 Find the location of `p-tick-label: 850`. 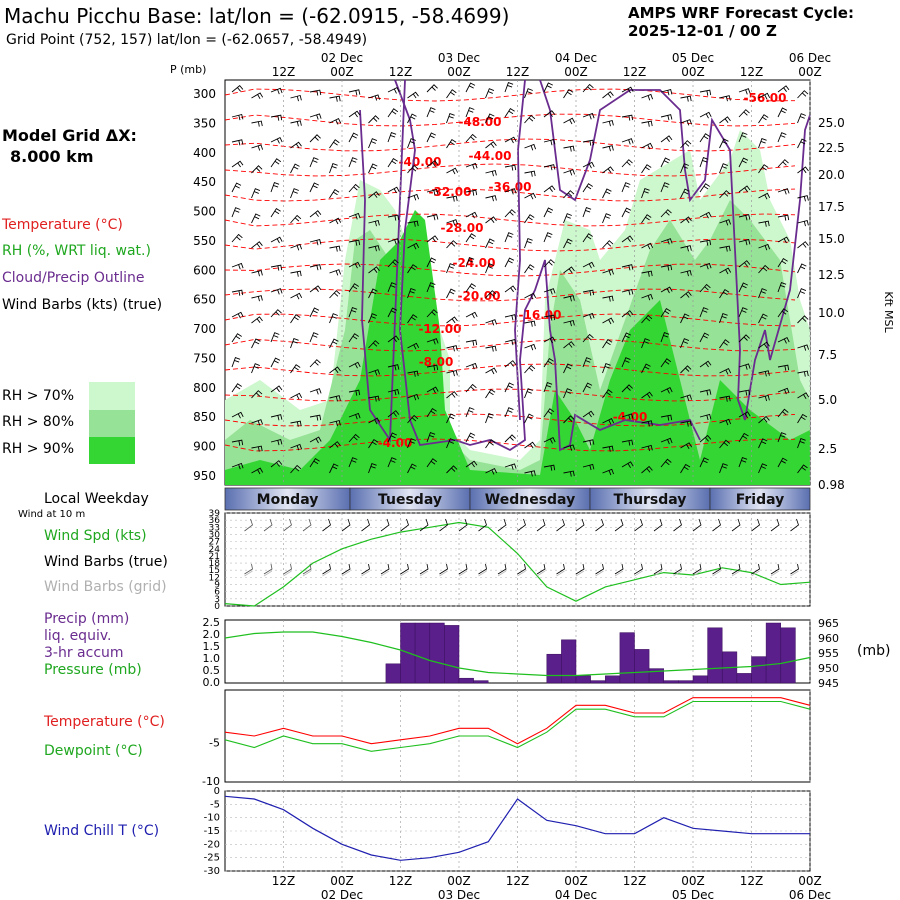

p-tick-label: 850 is located at coordinates (204, 417).